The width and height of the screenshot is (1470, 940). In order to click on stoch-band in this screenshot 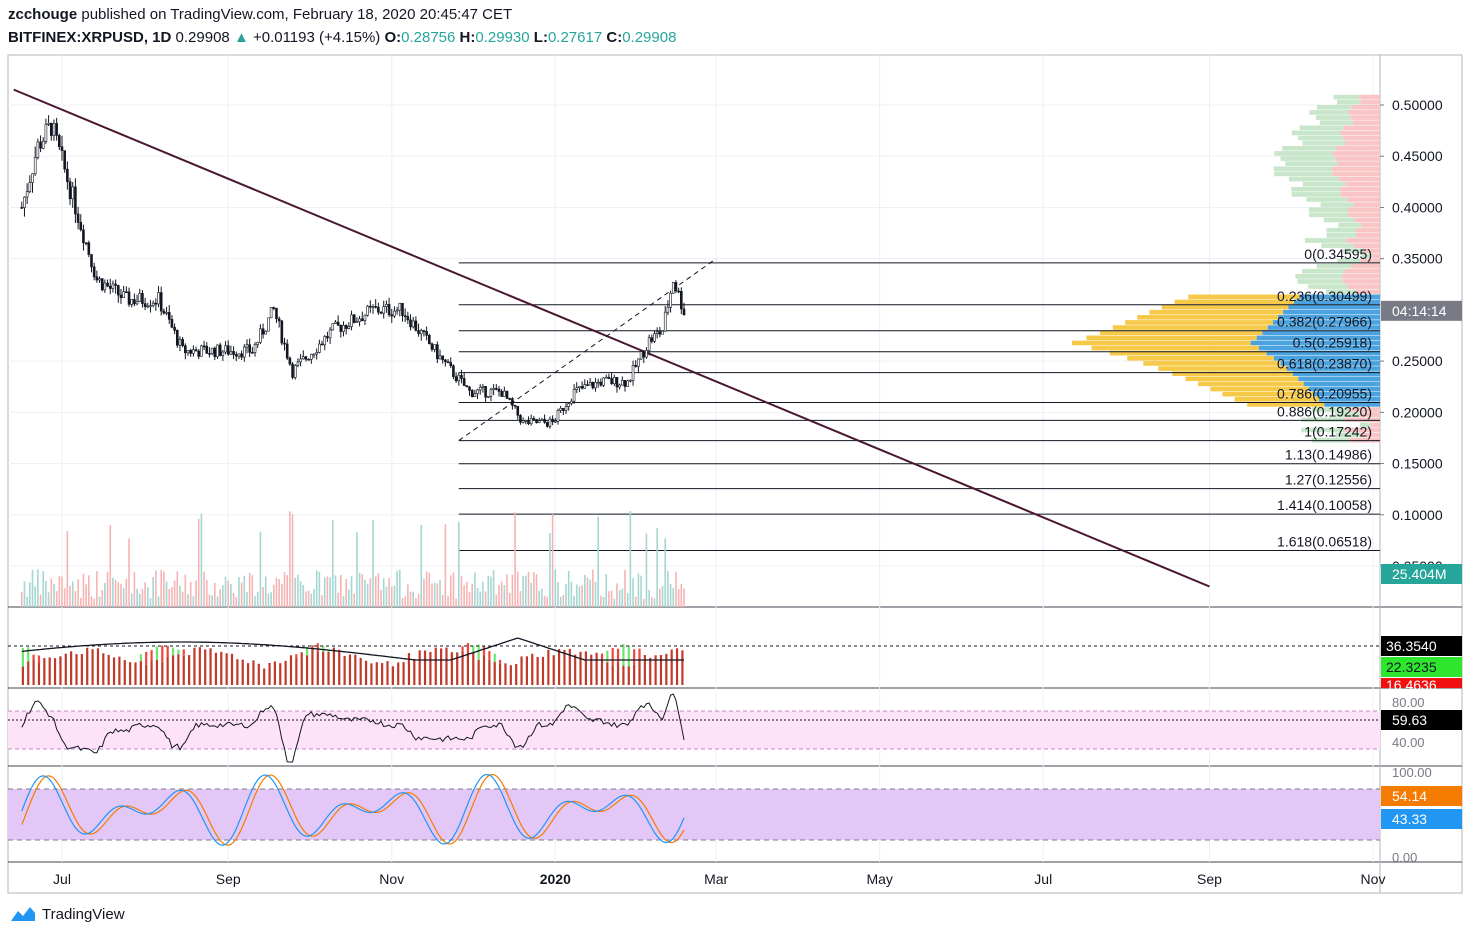, I will do `click(694, 814)`.